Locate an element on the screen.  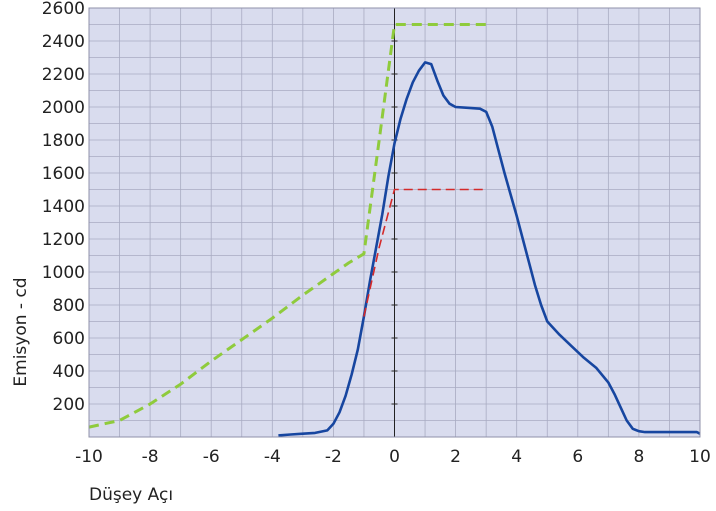
y-tick-label: 2600 is located at coordinates (63, 9).